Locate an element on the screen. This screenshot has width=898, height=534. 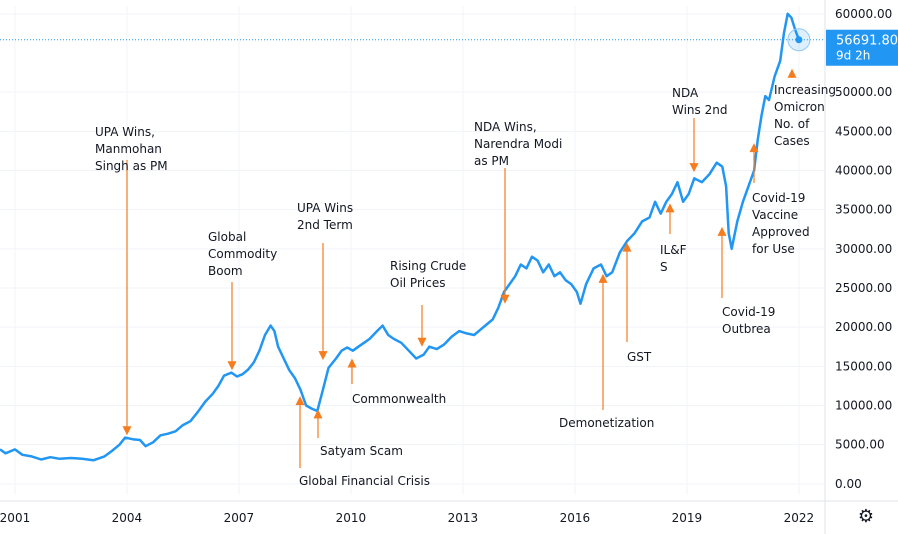
annotation: Global Financial Crisis is located at coordinates (362, 442).